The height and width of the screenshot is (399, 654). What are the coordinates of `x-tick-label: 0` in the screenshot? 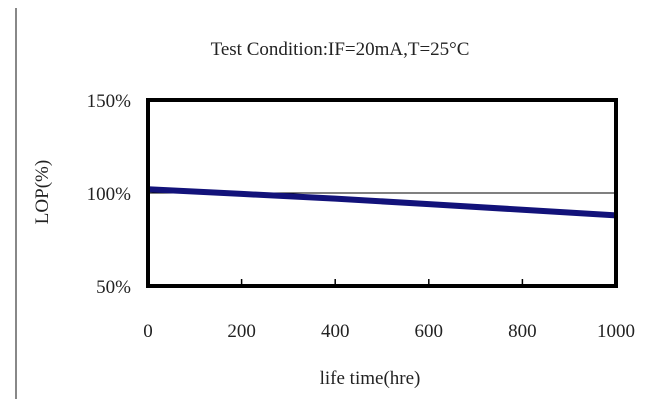 It's located at (148, 331).